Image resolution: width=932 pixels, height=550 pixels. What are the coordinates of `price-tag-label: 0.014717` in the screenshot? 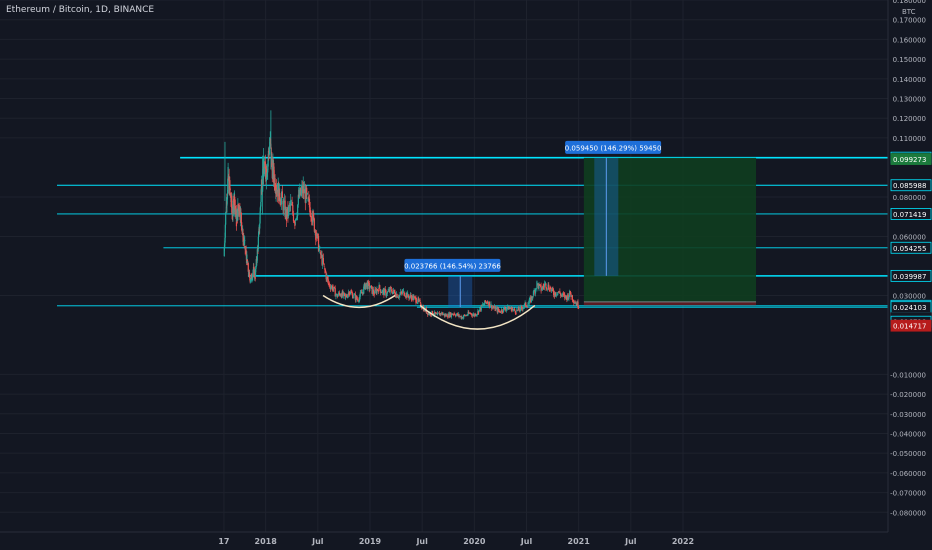 It's located at (909, 327).